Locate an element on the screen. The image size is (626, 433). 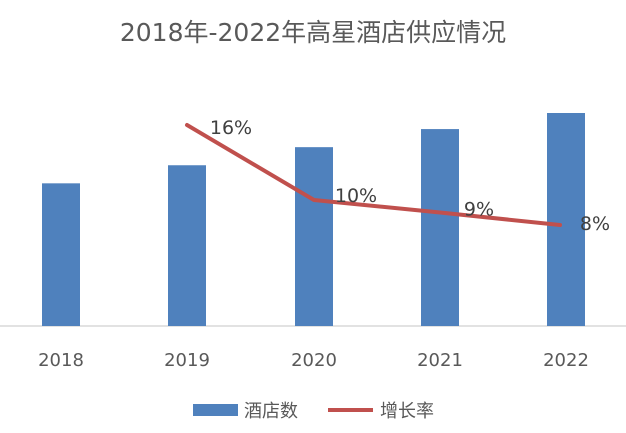
x-tick-label: 2019 is located at coordinates (187, 360).